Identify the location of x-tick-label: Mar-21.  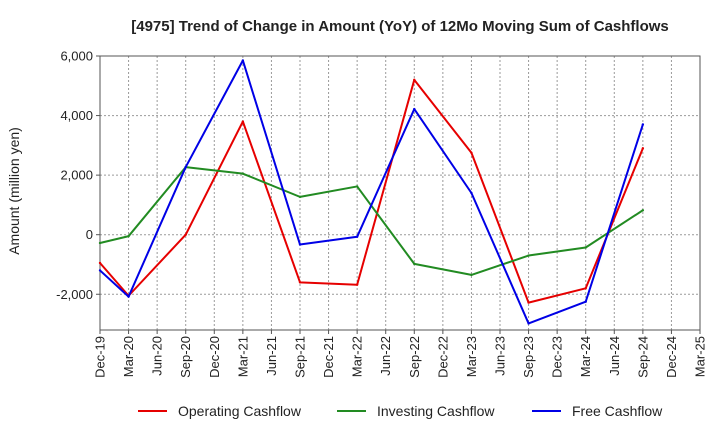
(242, 356).